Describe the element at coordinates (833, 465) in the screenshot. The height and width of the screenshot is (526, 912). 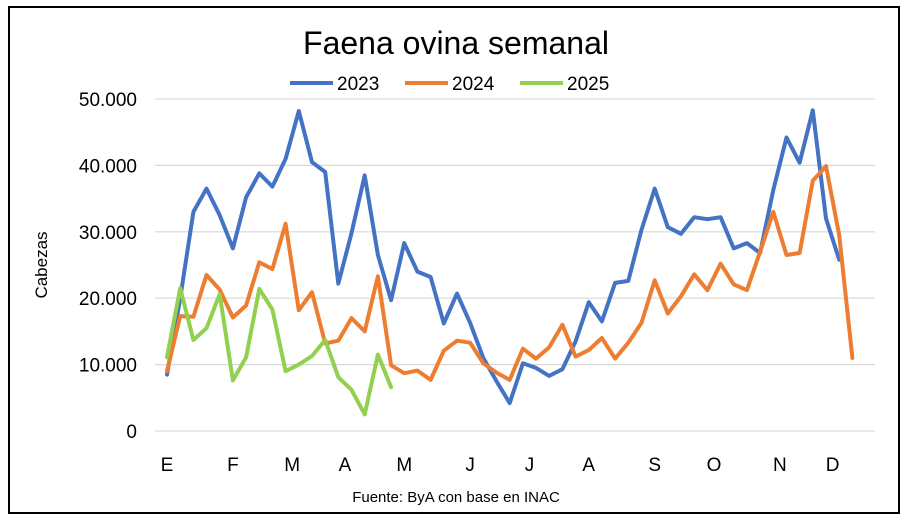
I see `x-tick-label: D` at that location.